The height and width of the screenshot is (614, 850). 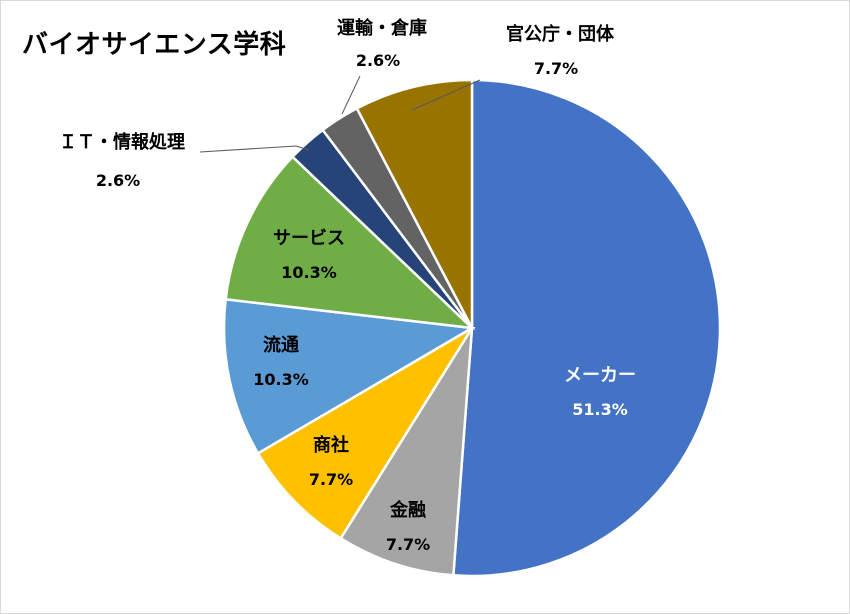 I want to click on slice-value-5: 2.6%, so click(x=118, y=180).